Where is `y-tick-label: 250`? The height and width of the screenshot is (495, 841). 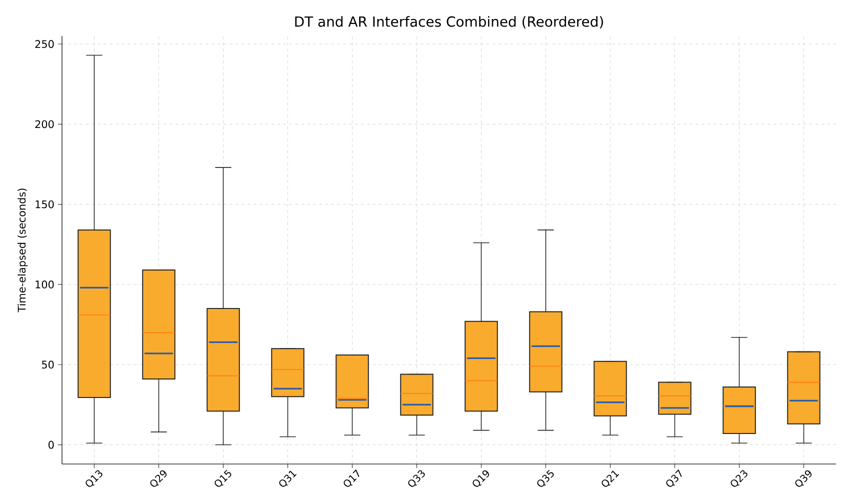
y-tick-label: 250 is located at coordinates (44, 44).